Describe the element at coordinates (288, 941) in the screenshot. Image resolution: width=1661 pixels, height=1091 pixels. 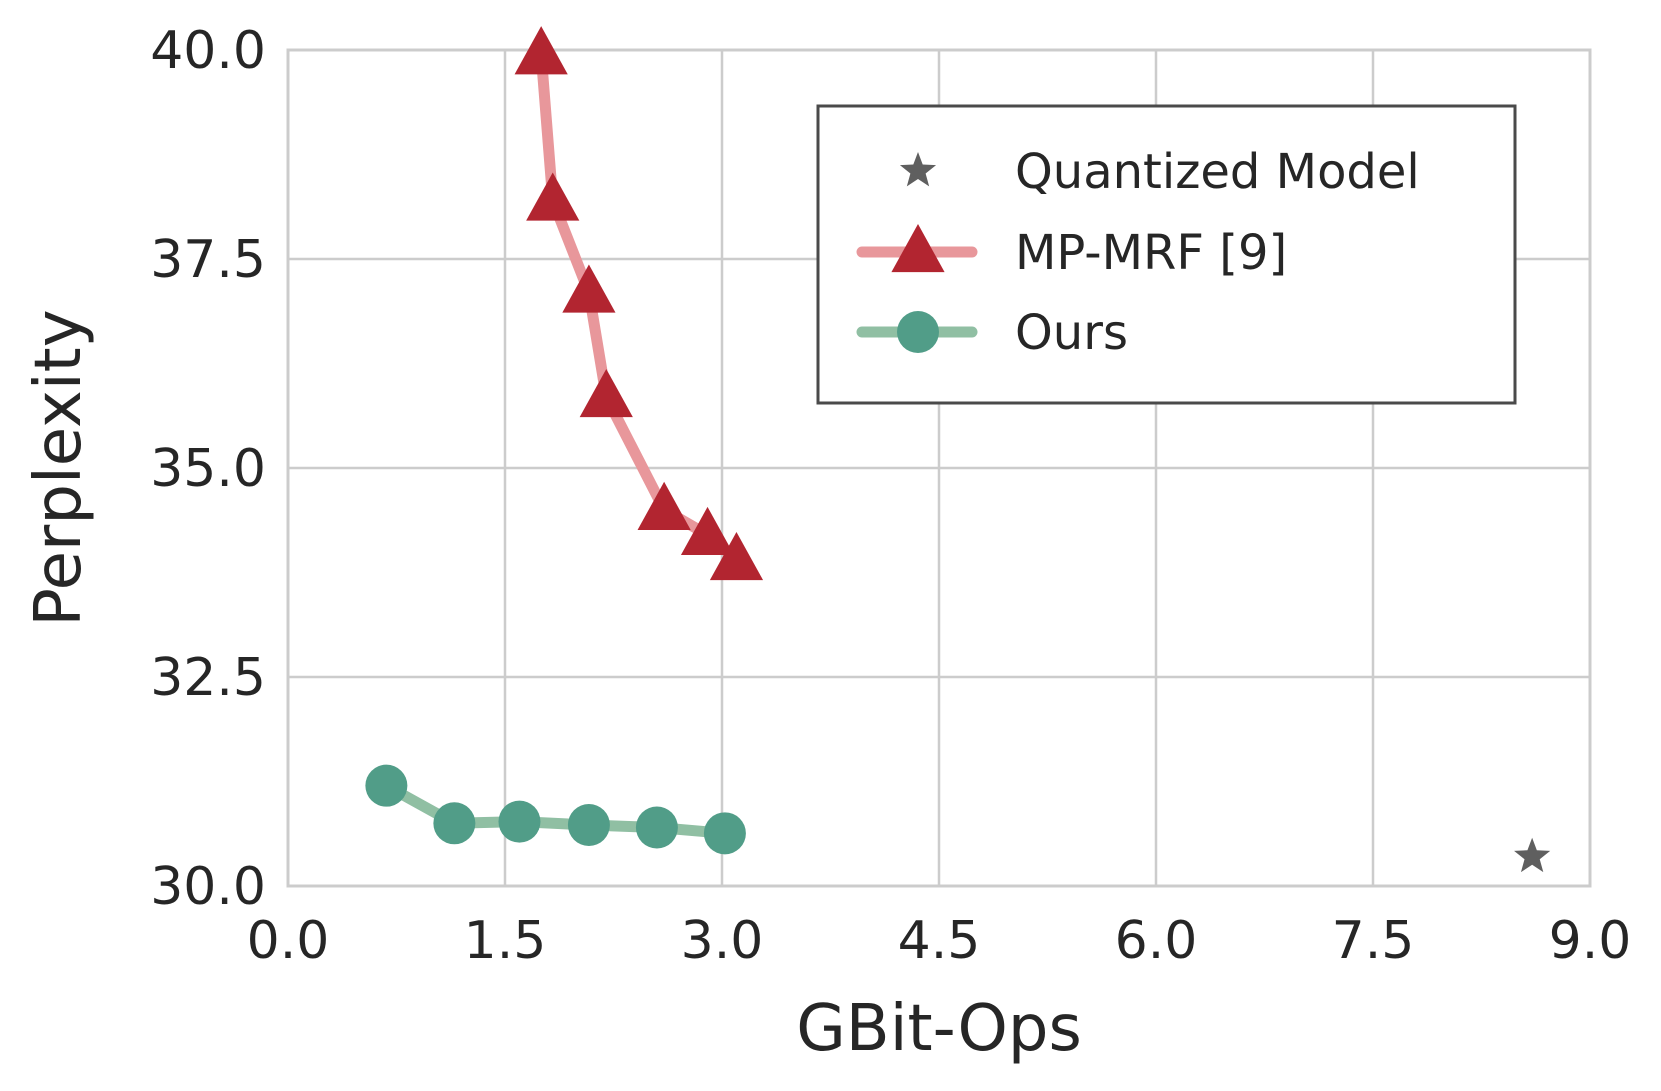
I see `x-tick-label: 0.0` at that location.